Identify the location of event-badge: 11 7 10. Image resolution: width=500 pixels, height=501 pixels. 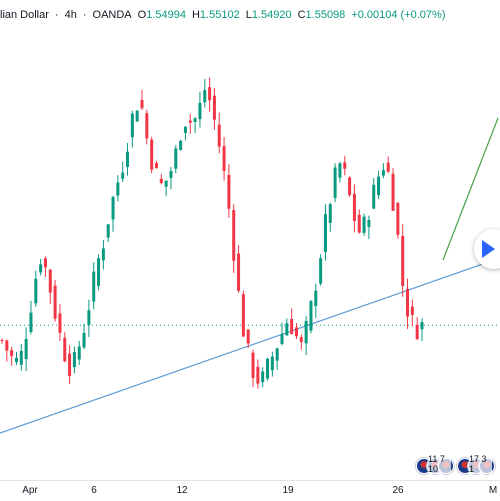
(435, 465).